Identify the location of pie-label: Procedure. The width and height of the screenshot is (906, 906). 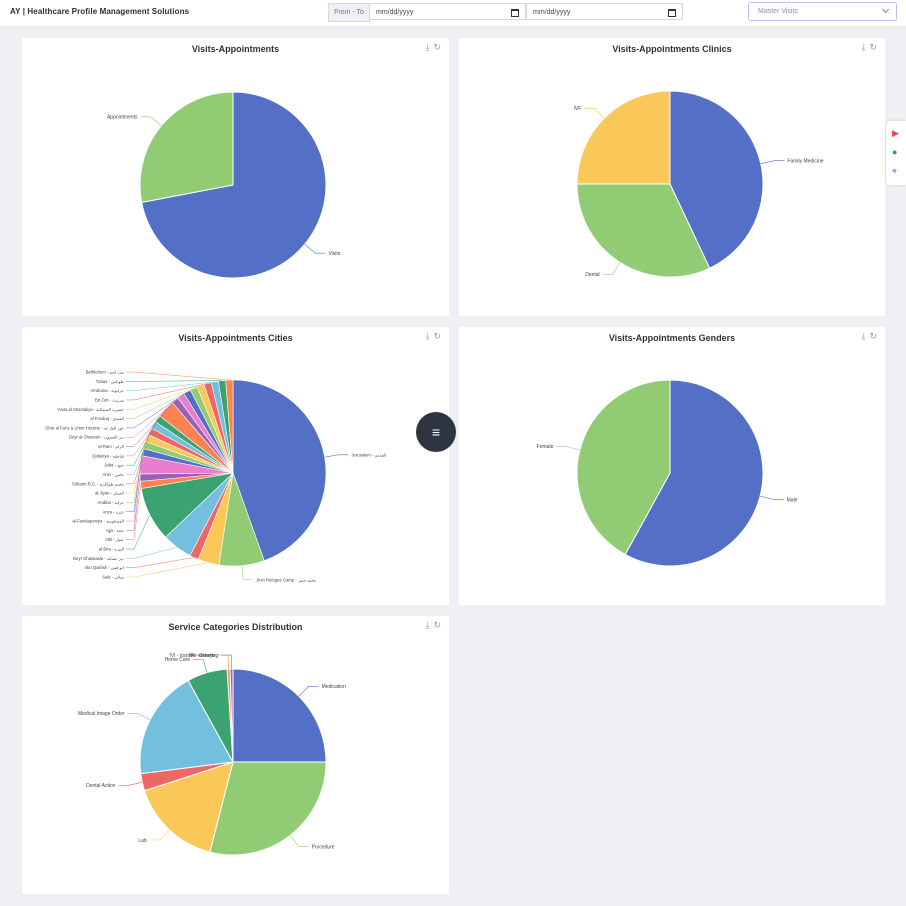
(323, 847).